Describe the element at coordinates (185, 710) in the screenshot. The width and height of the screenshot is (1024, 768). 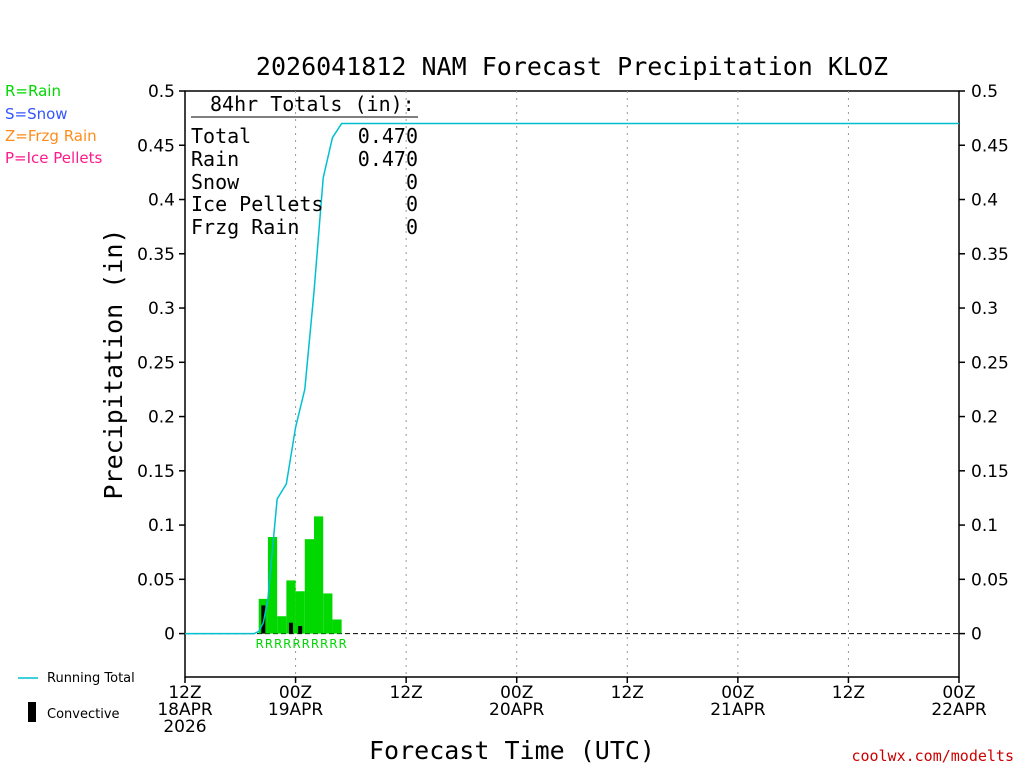
I see `x-tick-label: 18APR` at that location.